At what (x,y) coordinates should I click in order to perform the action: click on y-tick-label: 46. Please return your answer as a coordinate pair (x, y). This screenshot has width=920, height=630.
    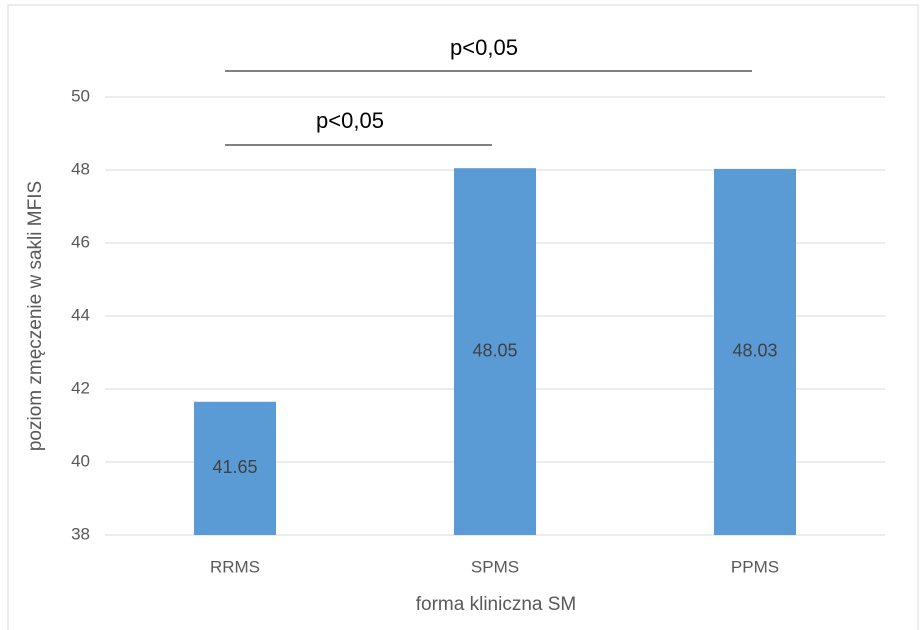
    Looking at the image, I should click on (80, 241).